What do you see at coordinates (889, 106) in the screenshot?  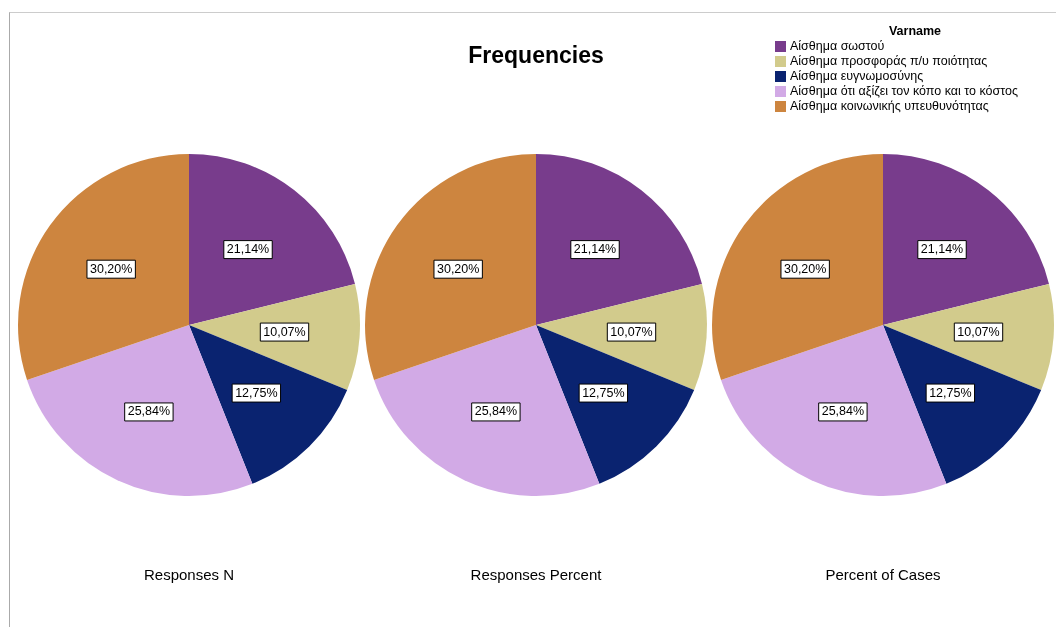 I see `legend-label: Αίσθημα κοινωνικής υπευθυνότητας` at bounding box center [889, 106].